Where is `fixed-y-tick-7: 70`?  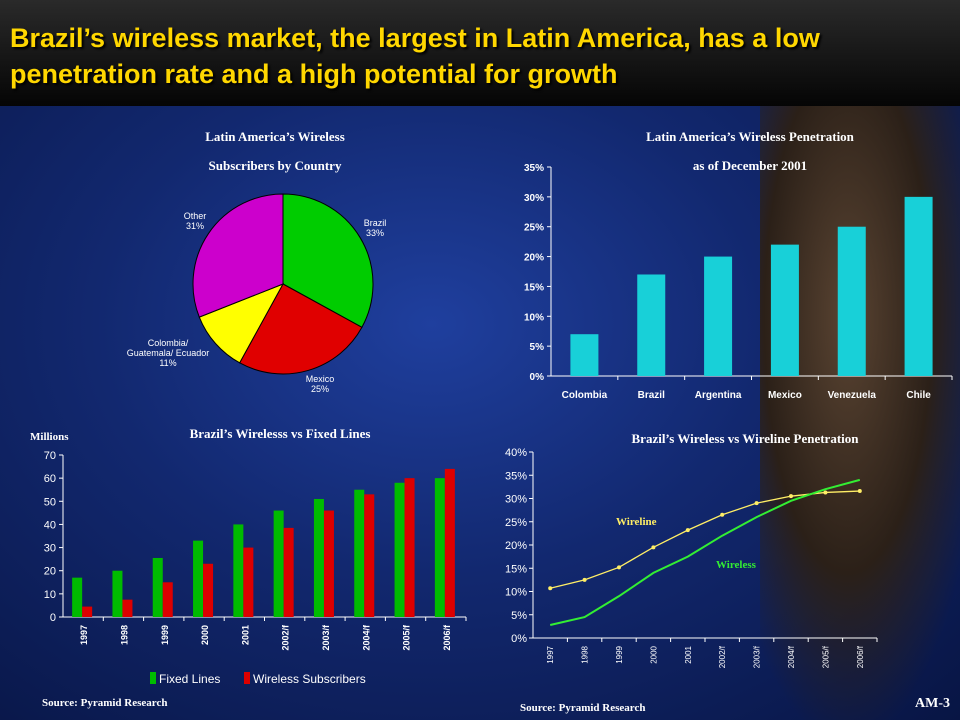
fixed-y-tick-7: 70 is located at coordinates (50, 456).